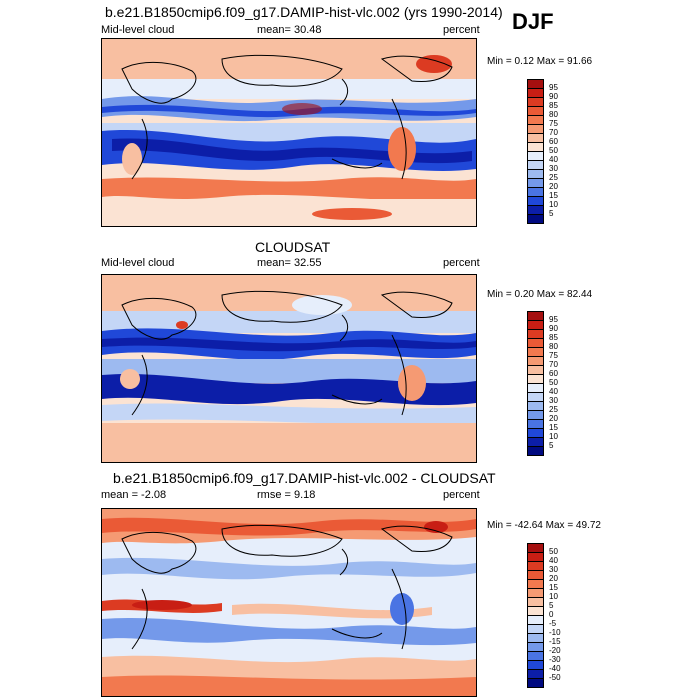 This screenshot has width=700, height=700. I want to click on panel-2-mean-label: mean= 32.55, so click(289, 263).